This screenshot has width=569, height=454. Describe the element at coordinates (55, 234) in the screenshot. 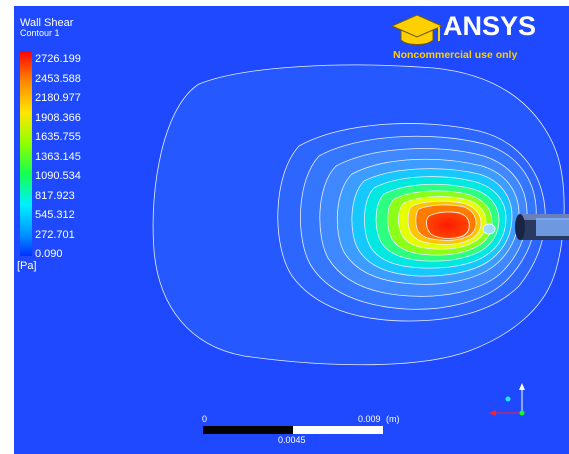

I see `legend-level-label: 272.701` at that location.